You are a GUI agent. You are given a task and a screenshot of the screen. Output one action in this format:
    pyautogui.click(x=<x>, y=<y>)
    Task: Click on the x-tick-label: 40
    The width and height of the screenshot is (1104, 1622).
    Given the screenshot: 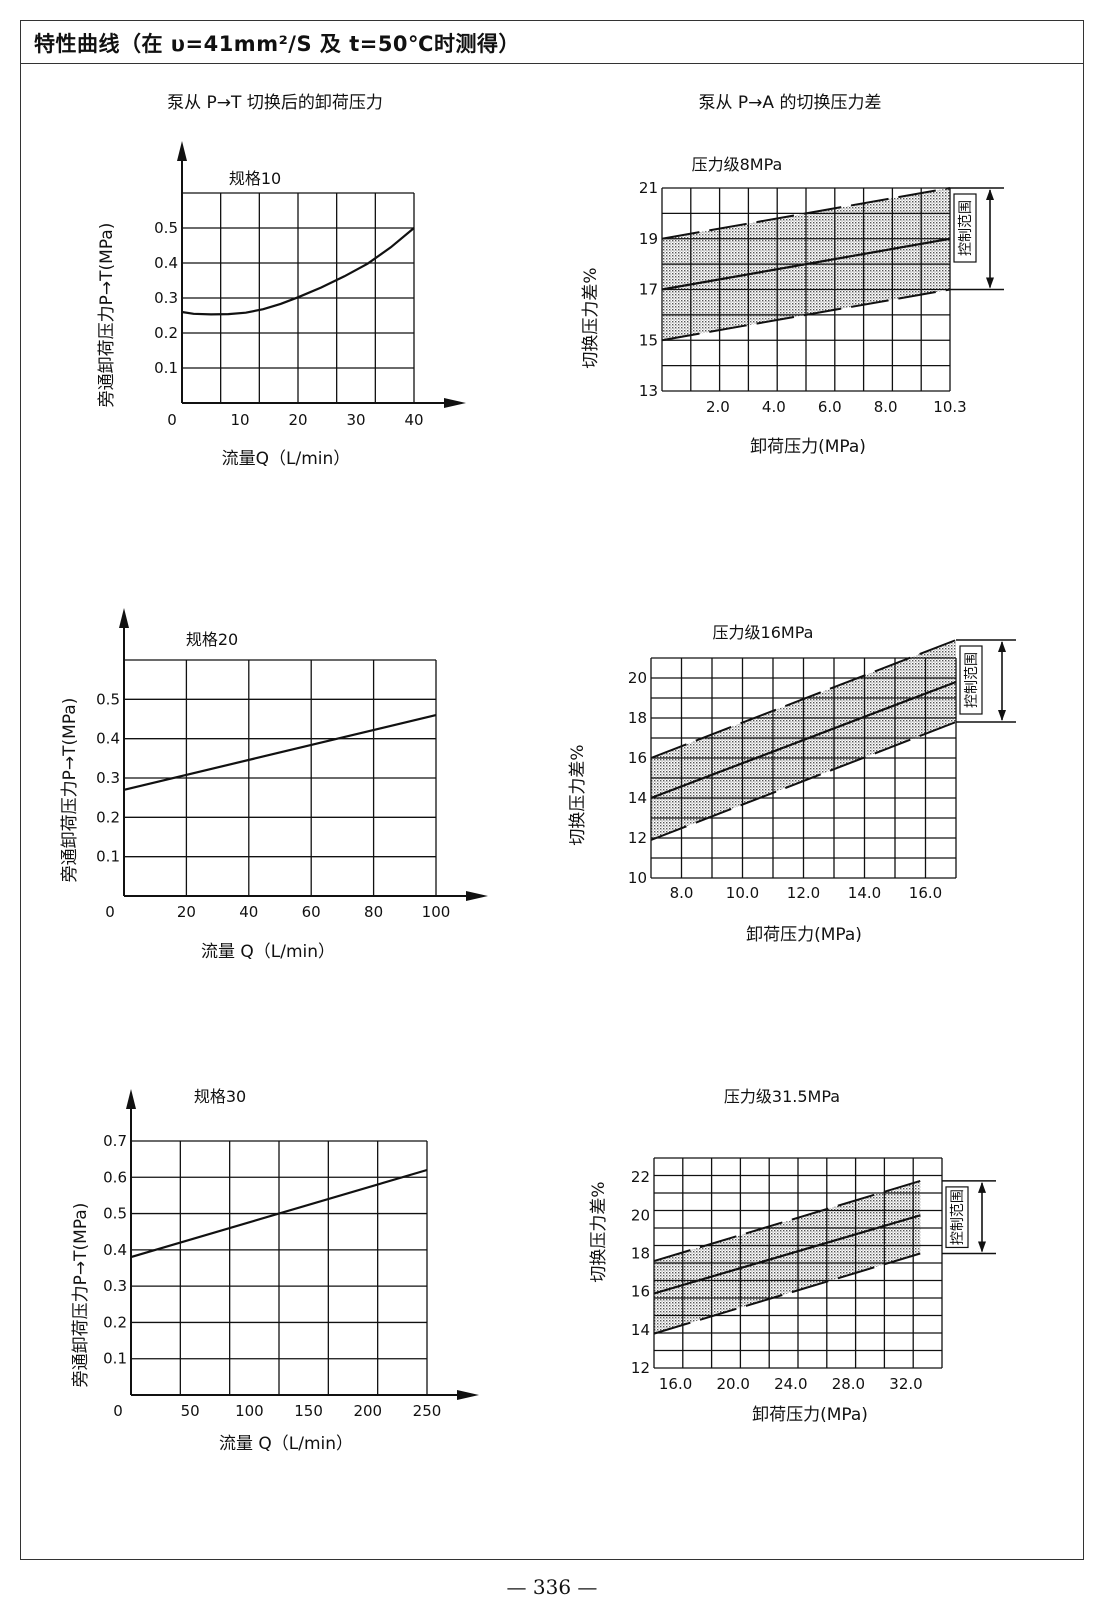 What is the action you would take?
    pyautogui.click(x=248, y=912)
    